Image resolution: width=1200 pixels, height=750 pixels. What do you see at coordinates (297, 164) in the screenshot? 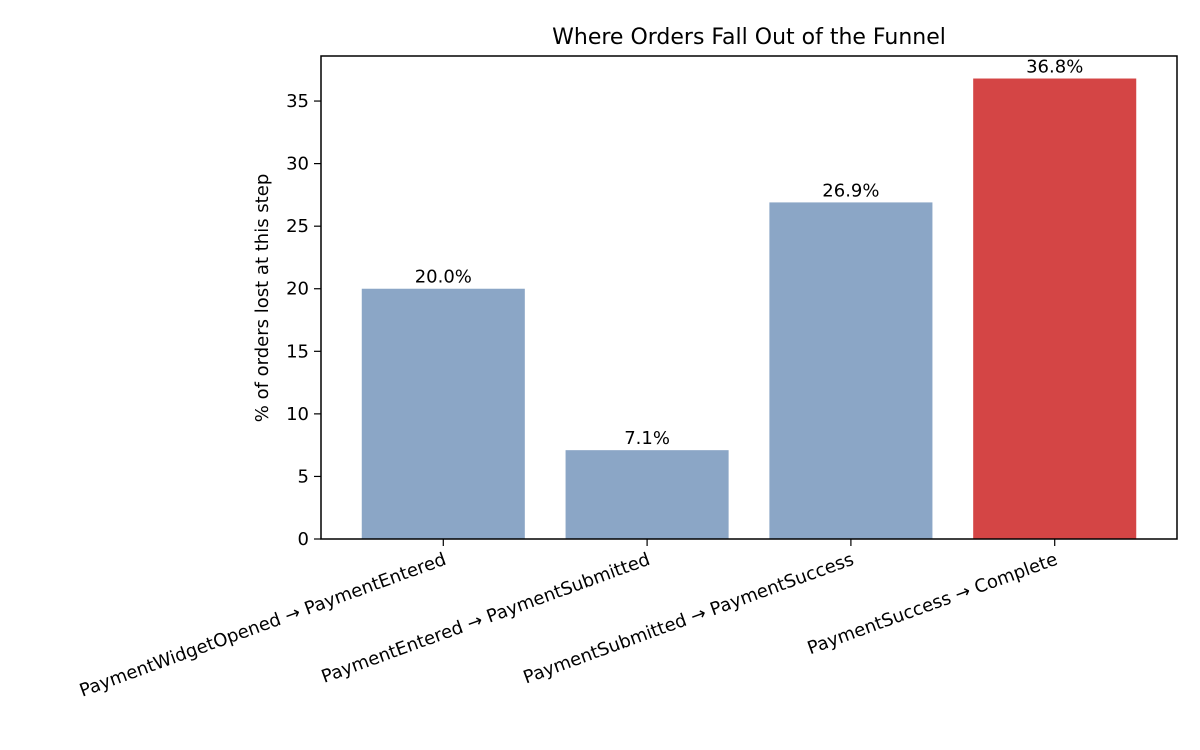
I see `y-tick-label: 30` at bounding box center [297, 164].